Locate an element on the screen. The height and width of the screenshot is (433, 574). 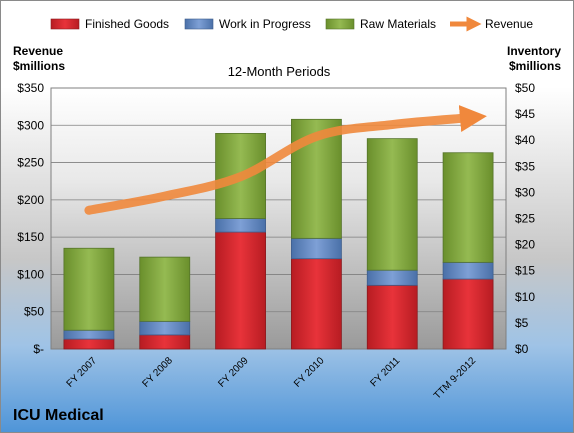
left-axis-title-line2: $millions is located at coordinates (39, 66).